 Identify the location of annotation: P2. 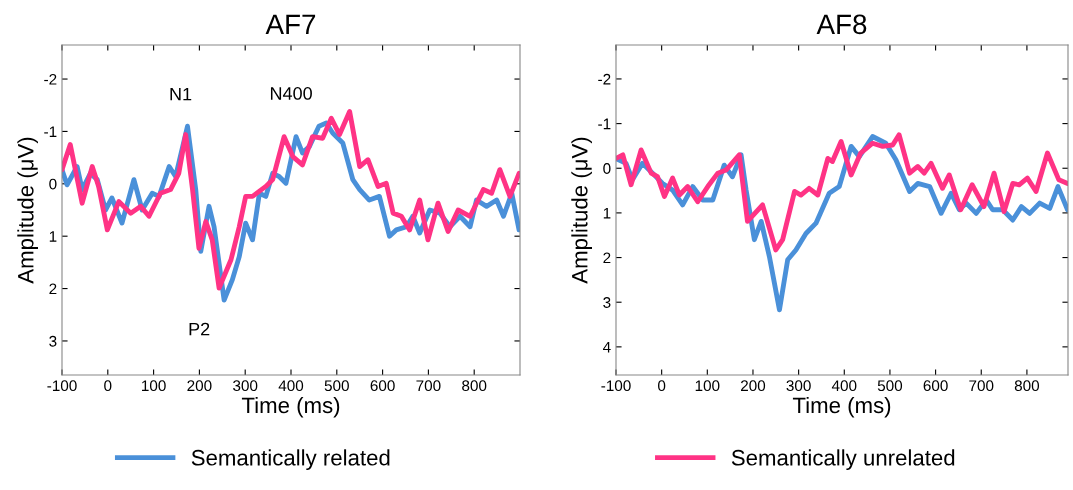
(199, 329).